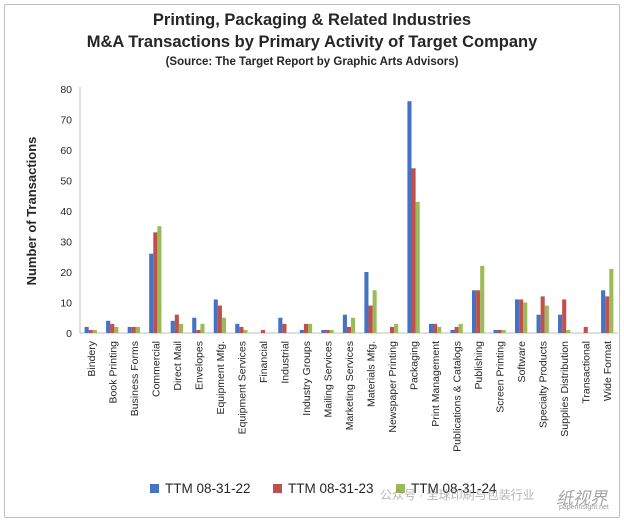  Describe the element at coordinates (307, 378) in the screenshot. I see `x-tick-label: Industry Groups` at that location.